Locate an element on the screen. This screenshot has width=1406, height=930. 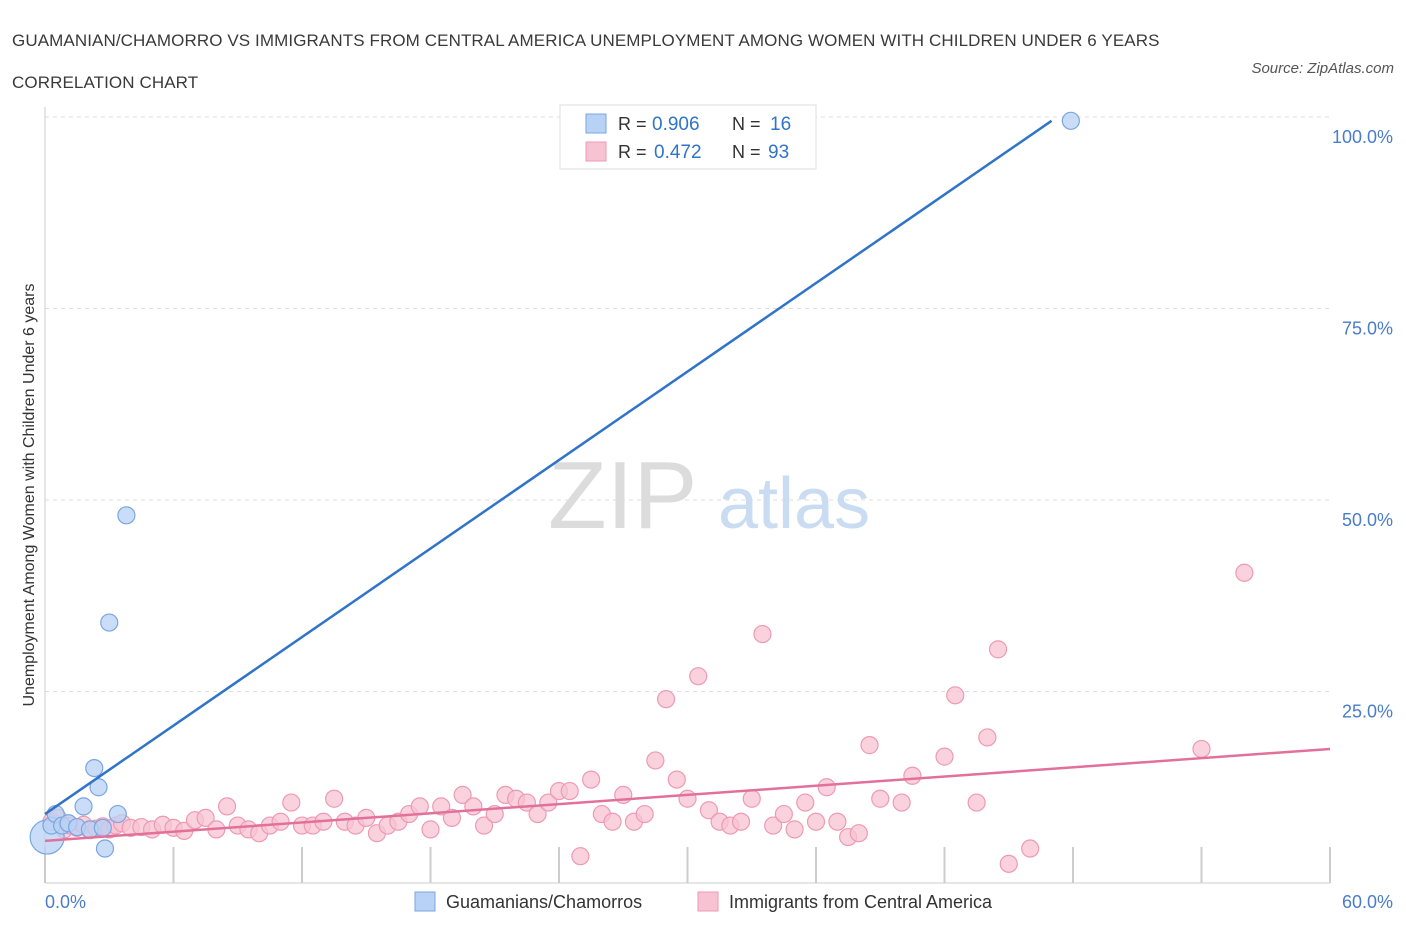
x-tick-label-max: 60.0% is located at coordinates (1367, 902).